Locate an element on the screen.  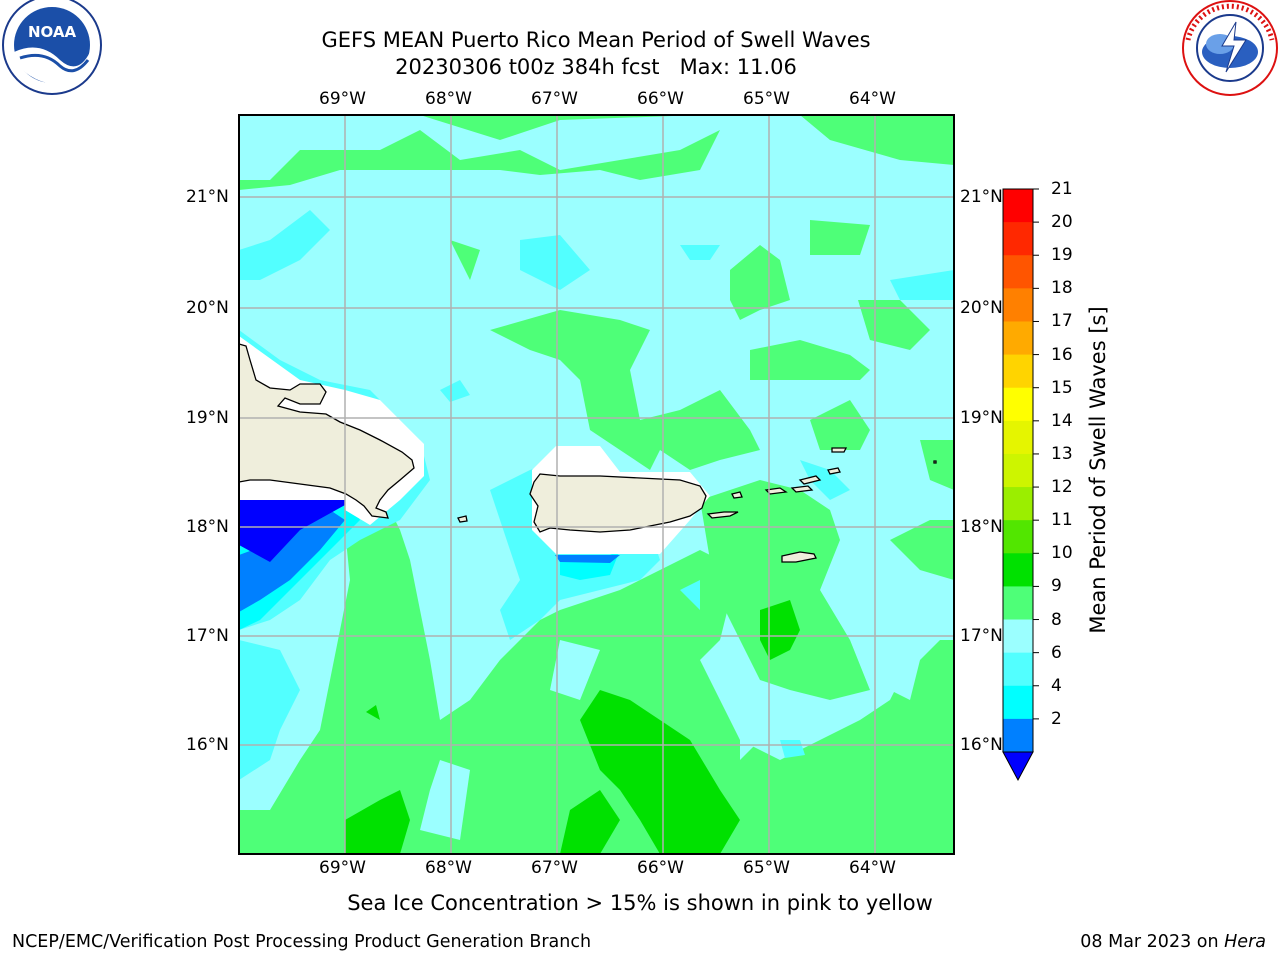
colorbar-under-arrow is located at coordinates (1018, 766).